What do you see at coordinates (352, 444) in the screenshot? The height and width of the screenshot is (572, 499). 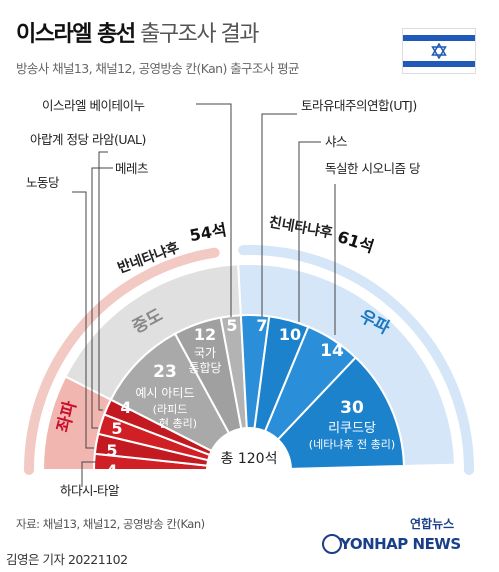 I see `party-inner-sublabel-likud: (네타냐후 전 총리)` at bounding box center [352, 444].